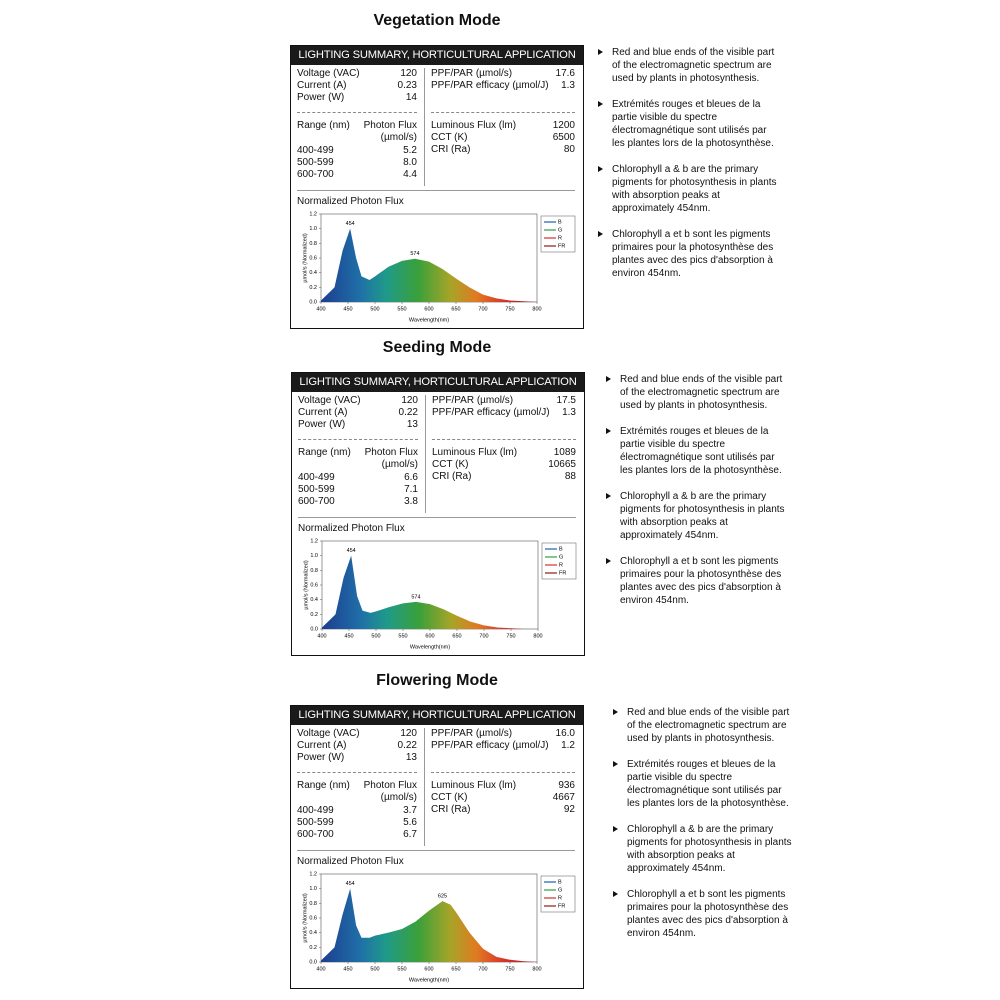 Image resolution: width=1000 pixels, height=1000 pixels. I want to click on row-value: 17.5, so click(566, 400).